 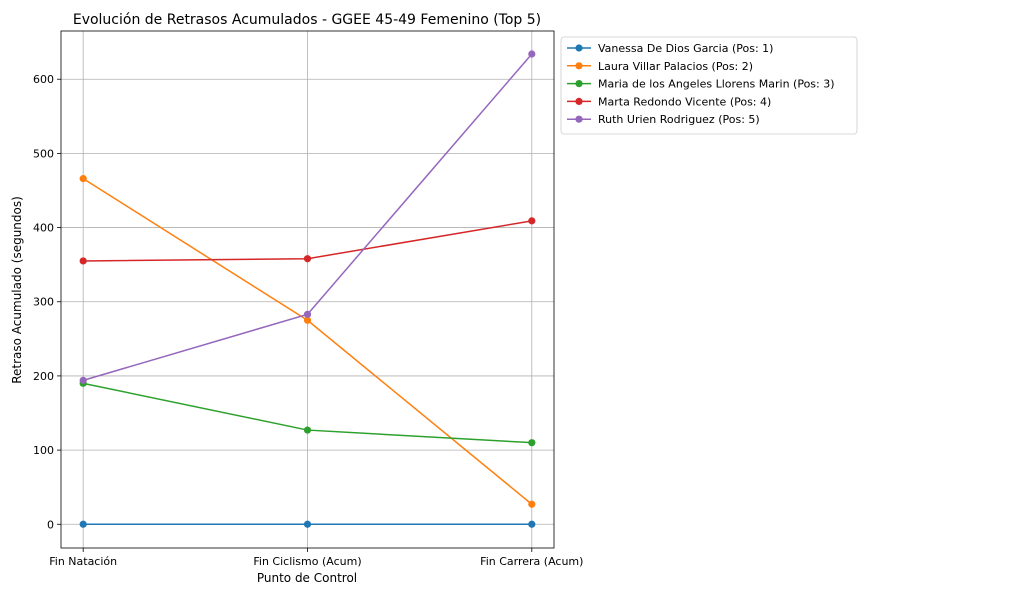 I want to click on x-axis-label: Punto de Control, so click(x=307, y=578).